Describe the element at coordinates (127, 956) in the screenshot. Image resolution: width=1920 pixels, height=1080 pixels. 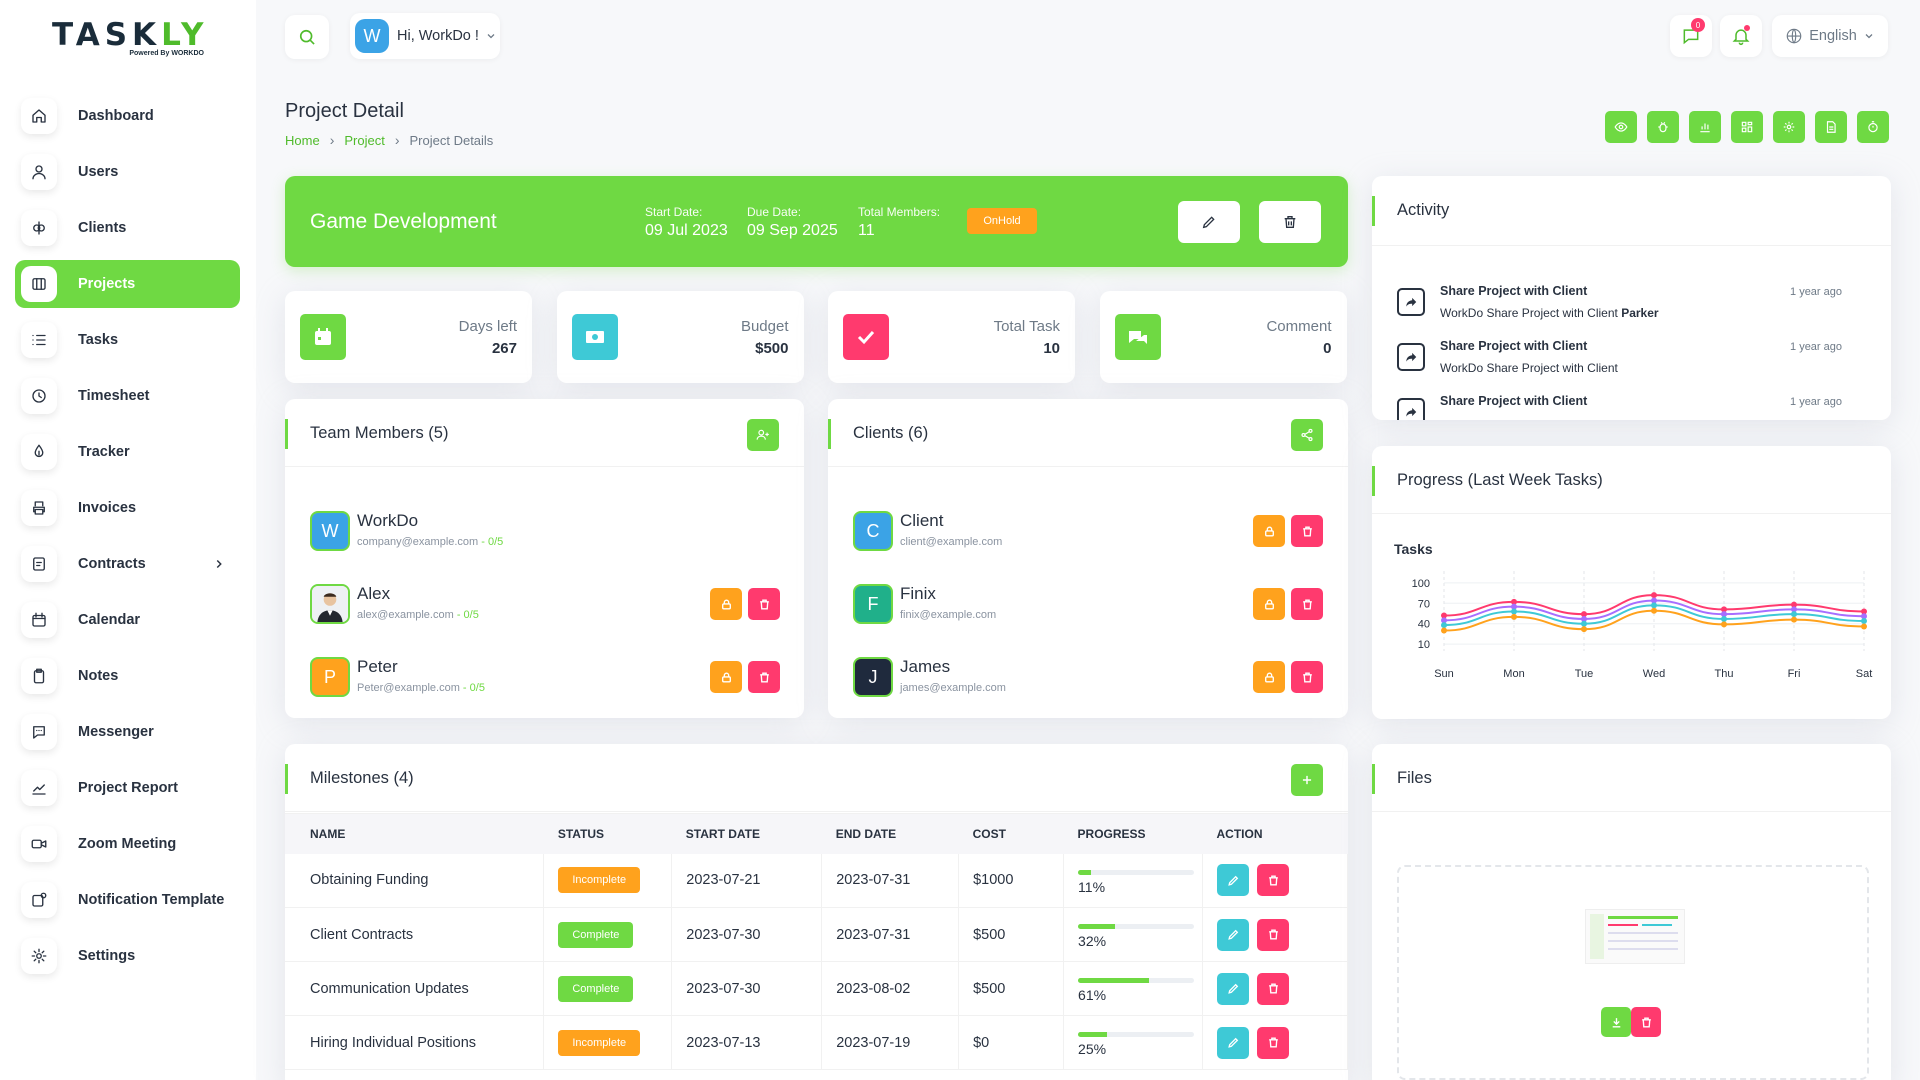
I see `sidebar-item-settings: Settings` at that location.